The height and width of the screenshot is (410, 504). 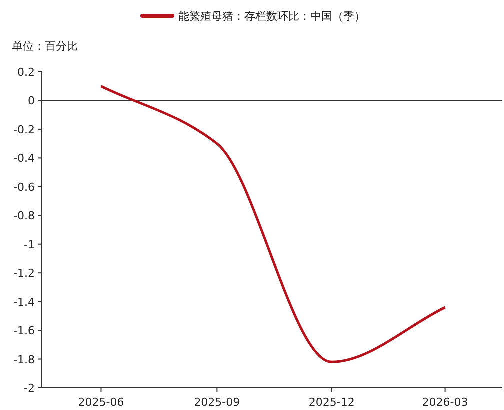 What do you see at coordinates (24, 187) in the screenshot?
I see `y-tick-label: -0.6` at bounding box center [24, 187].